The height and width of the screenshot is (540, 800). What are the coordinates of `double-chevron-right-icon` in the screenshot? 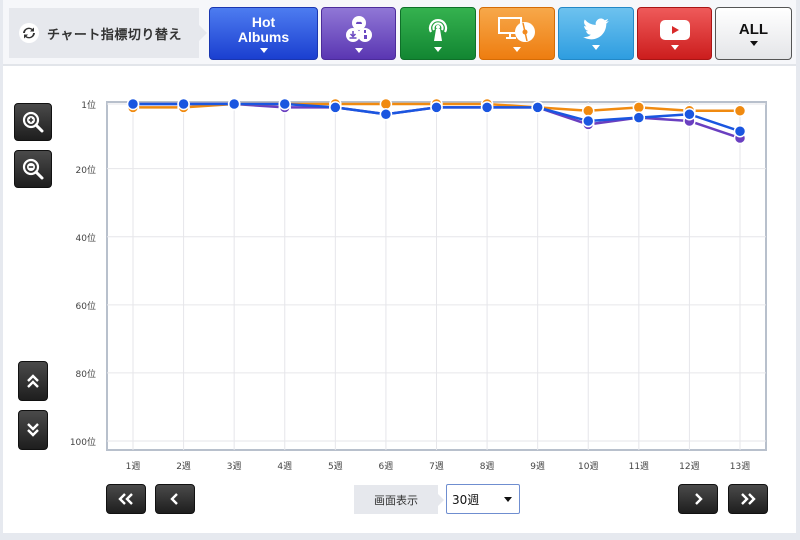 It's located at (748, 499).